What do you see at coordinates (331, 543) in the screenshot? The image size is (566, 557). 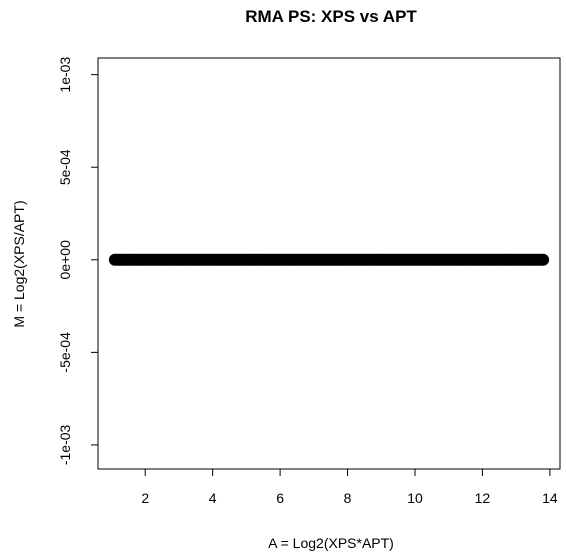 I see `x-axis-label: A = Log2(XPS*APT)` at bounding box center [331, 543].